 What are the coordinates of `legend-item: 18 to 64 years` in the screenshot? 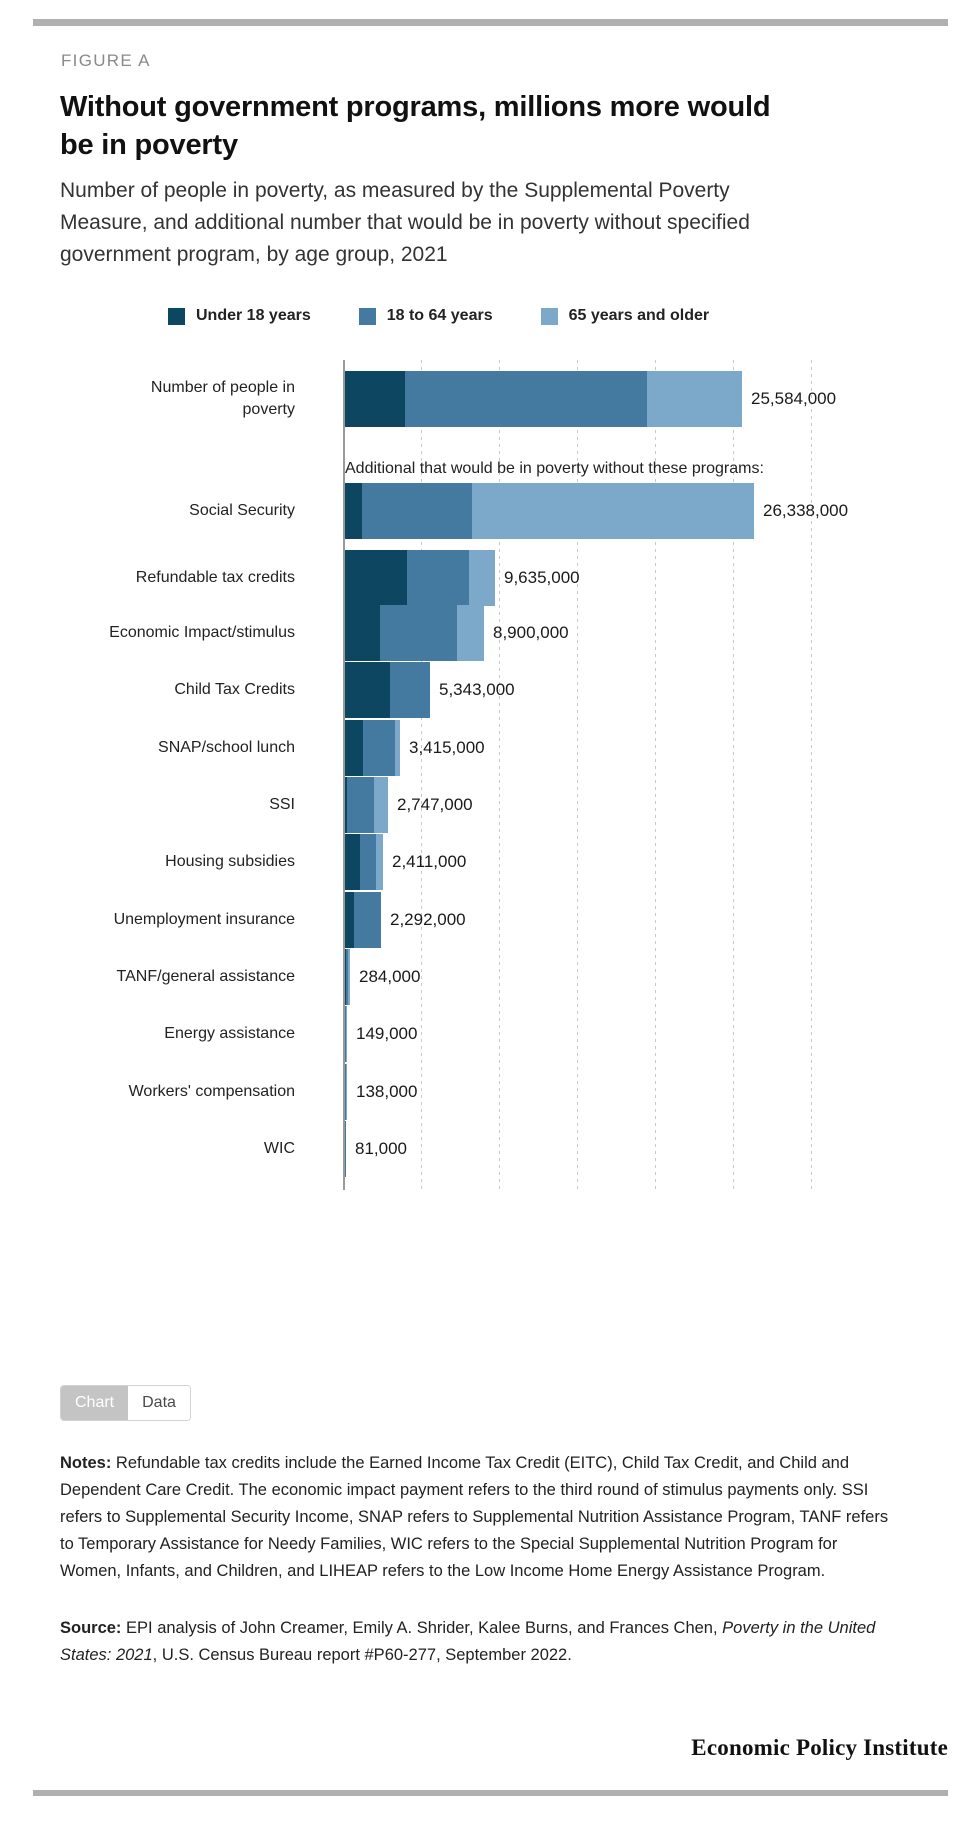 It's located at (425, 316).